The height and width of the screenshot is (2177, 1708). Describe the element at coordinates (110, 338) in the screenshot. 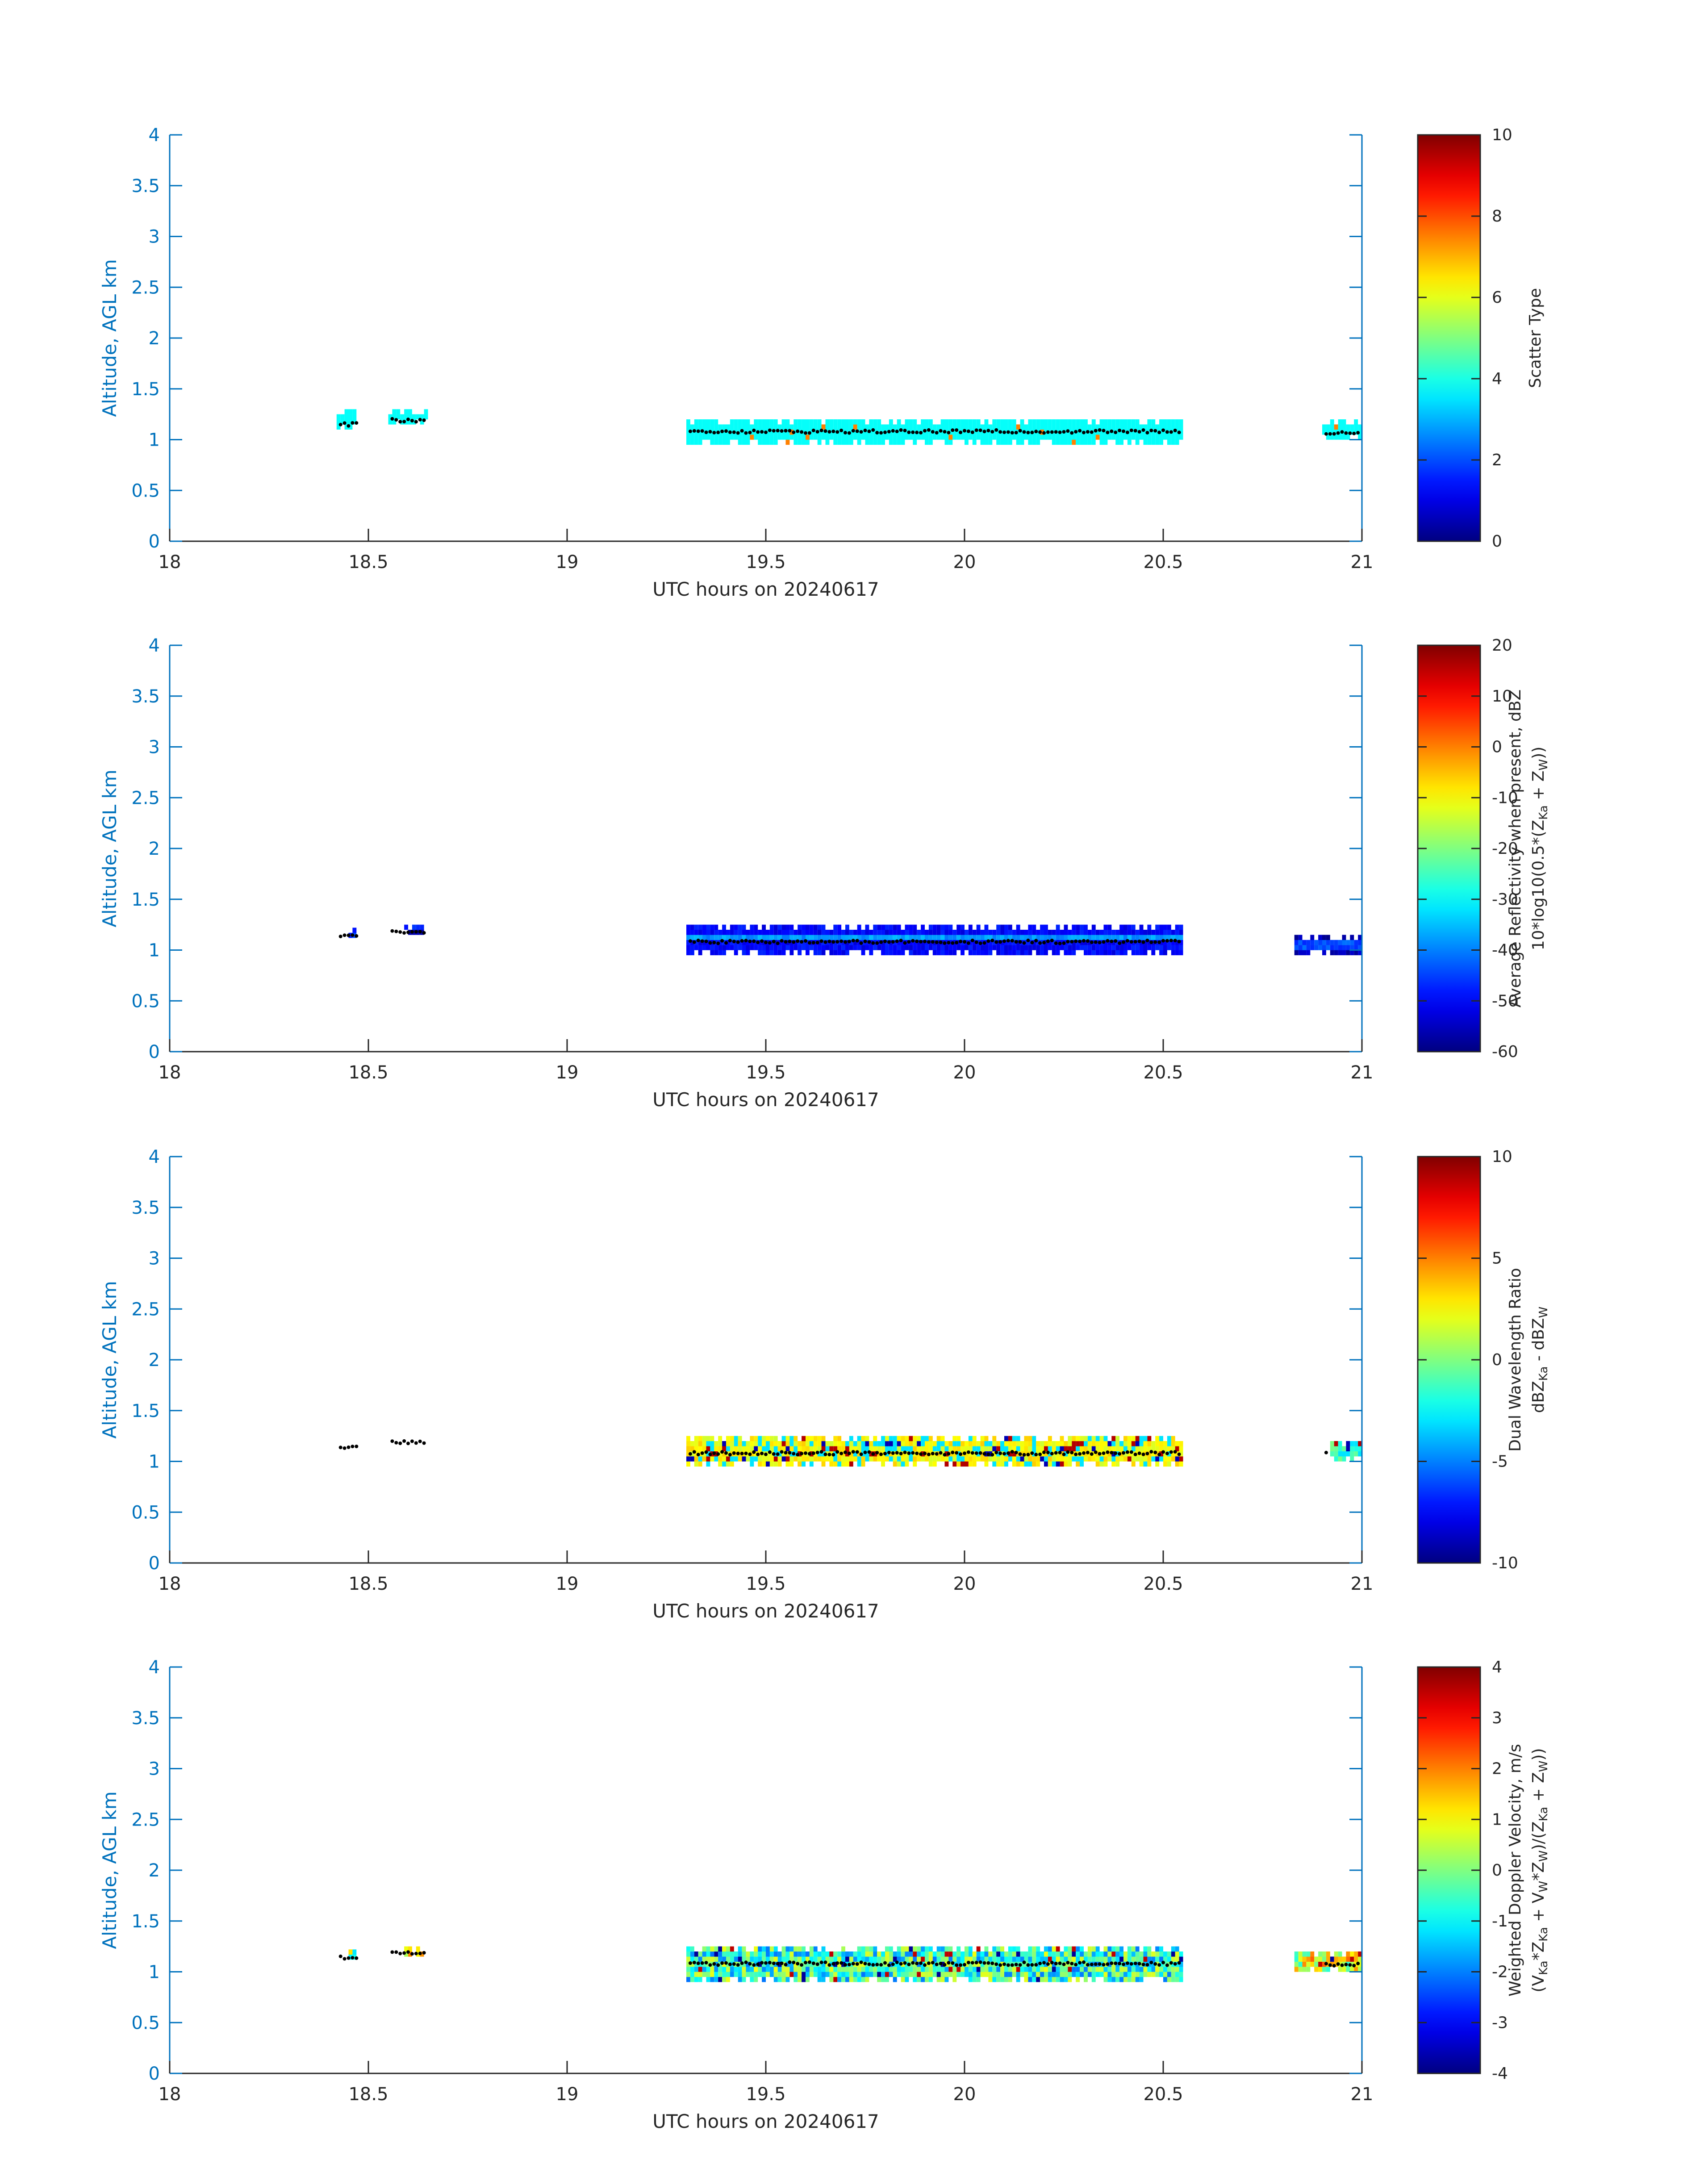

I see `y-axis-title: Altitude, AGL km` at that location.